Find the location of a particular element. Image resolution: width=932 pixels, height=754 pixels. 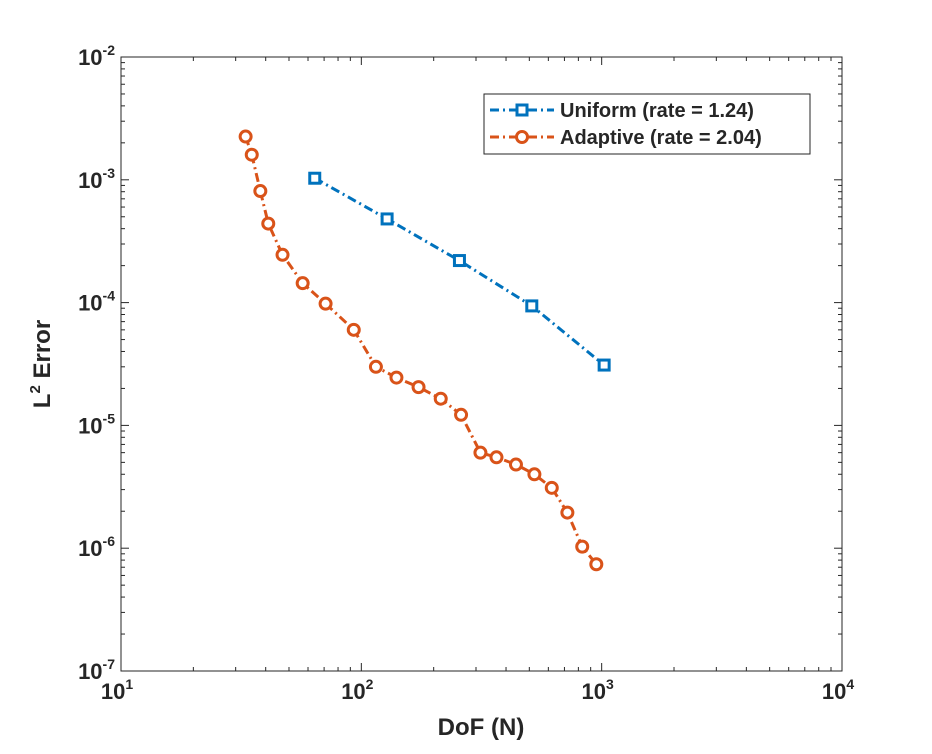

y-tick-label-exponent: -4 is located at coordinates (109, 296).